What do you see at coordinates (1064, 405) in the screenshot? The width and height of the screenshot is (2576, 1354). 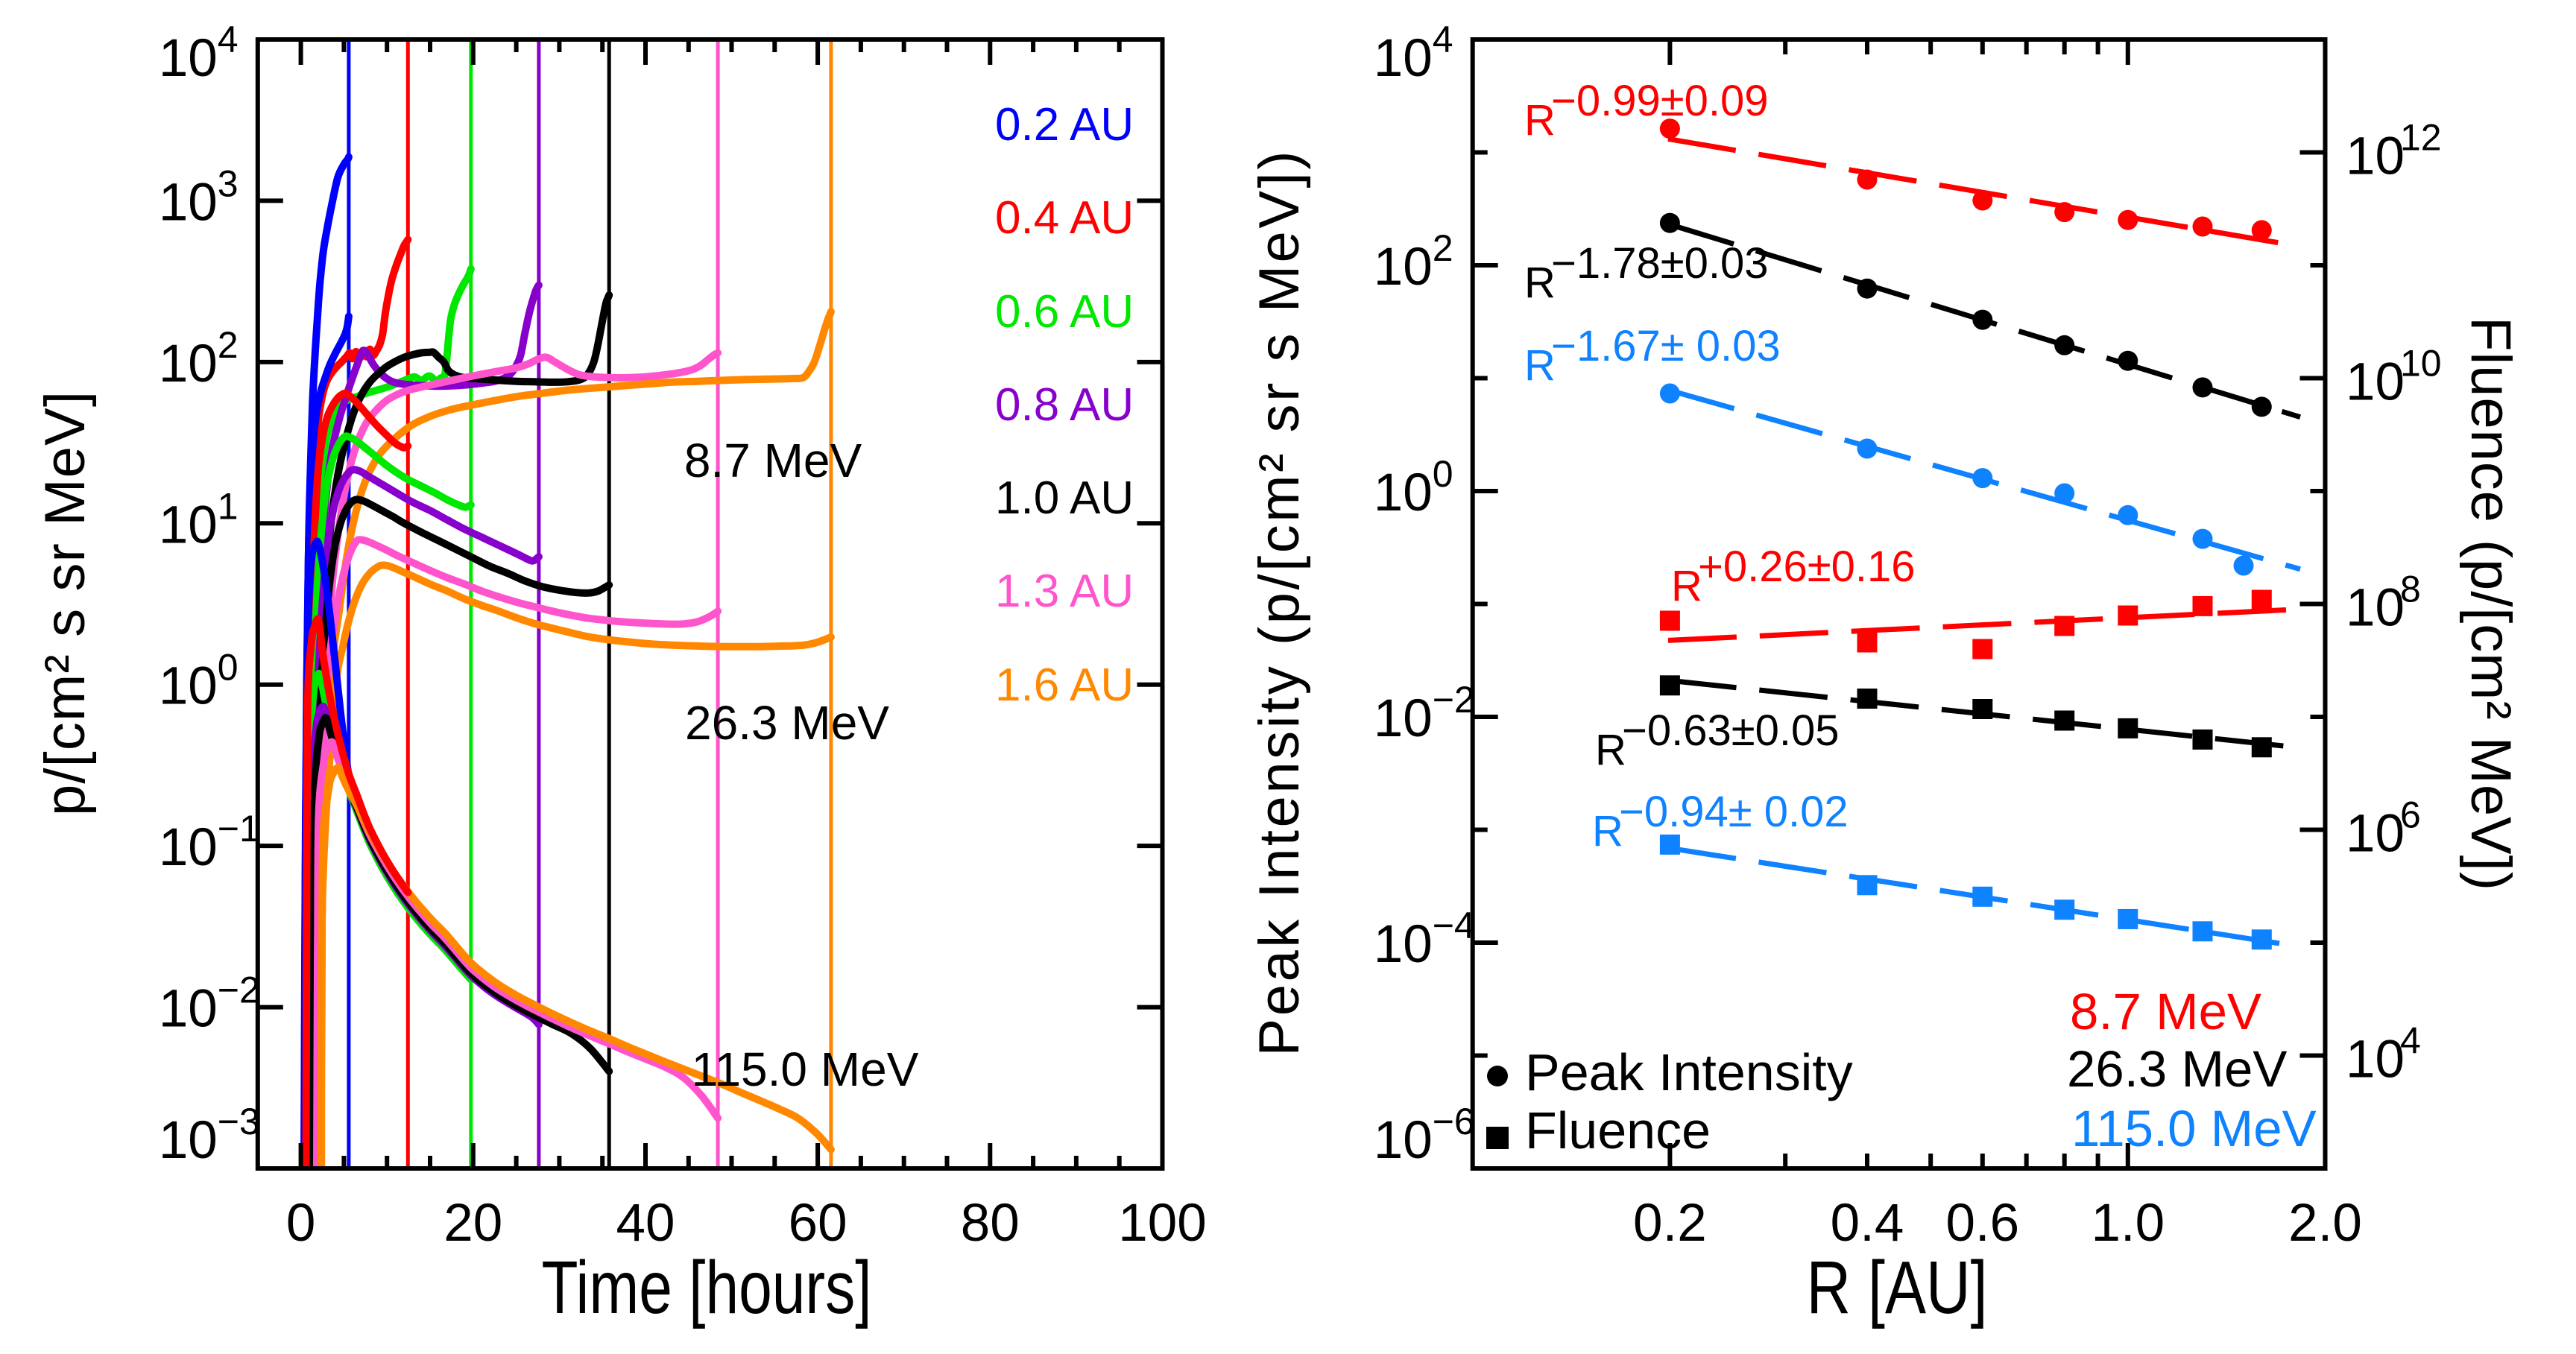 I see `svg-text: 0.8 AU` at bounding box center [1064, 405].